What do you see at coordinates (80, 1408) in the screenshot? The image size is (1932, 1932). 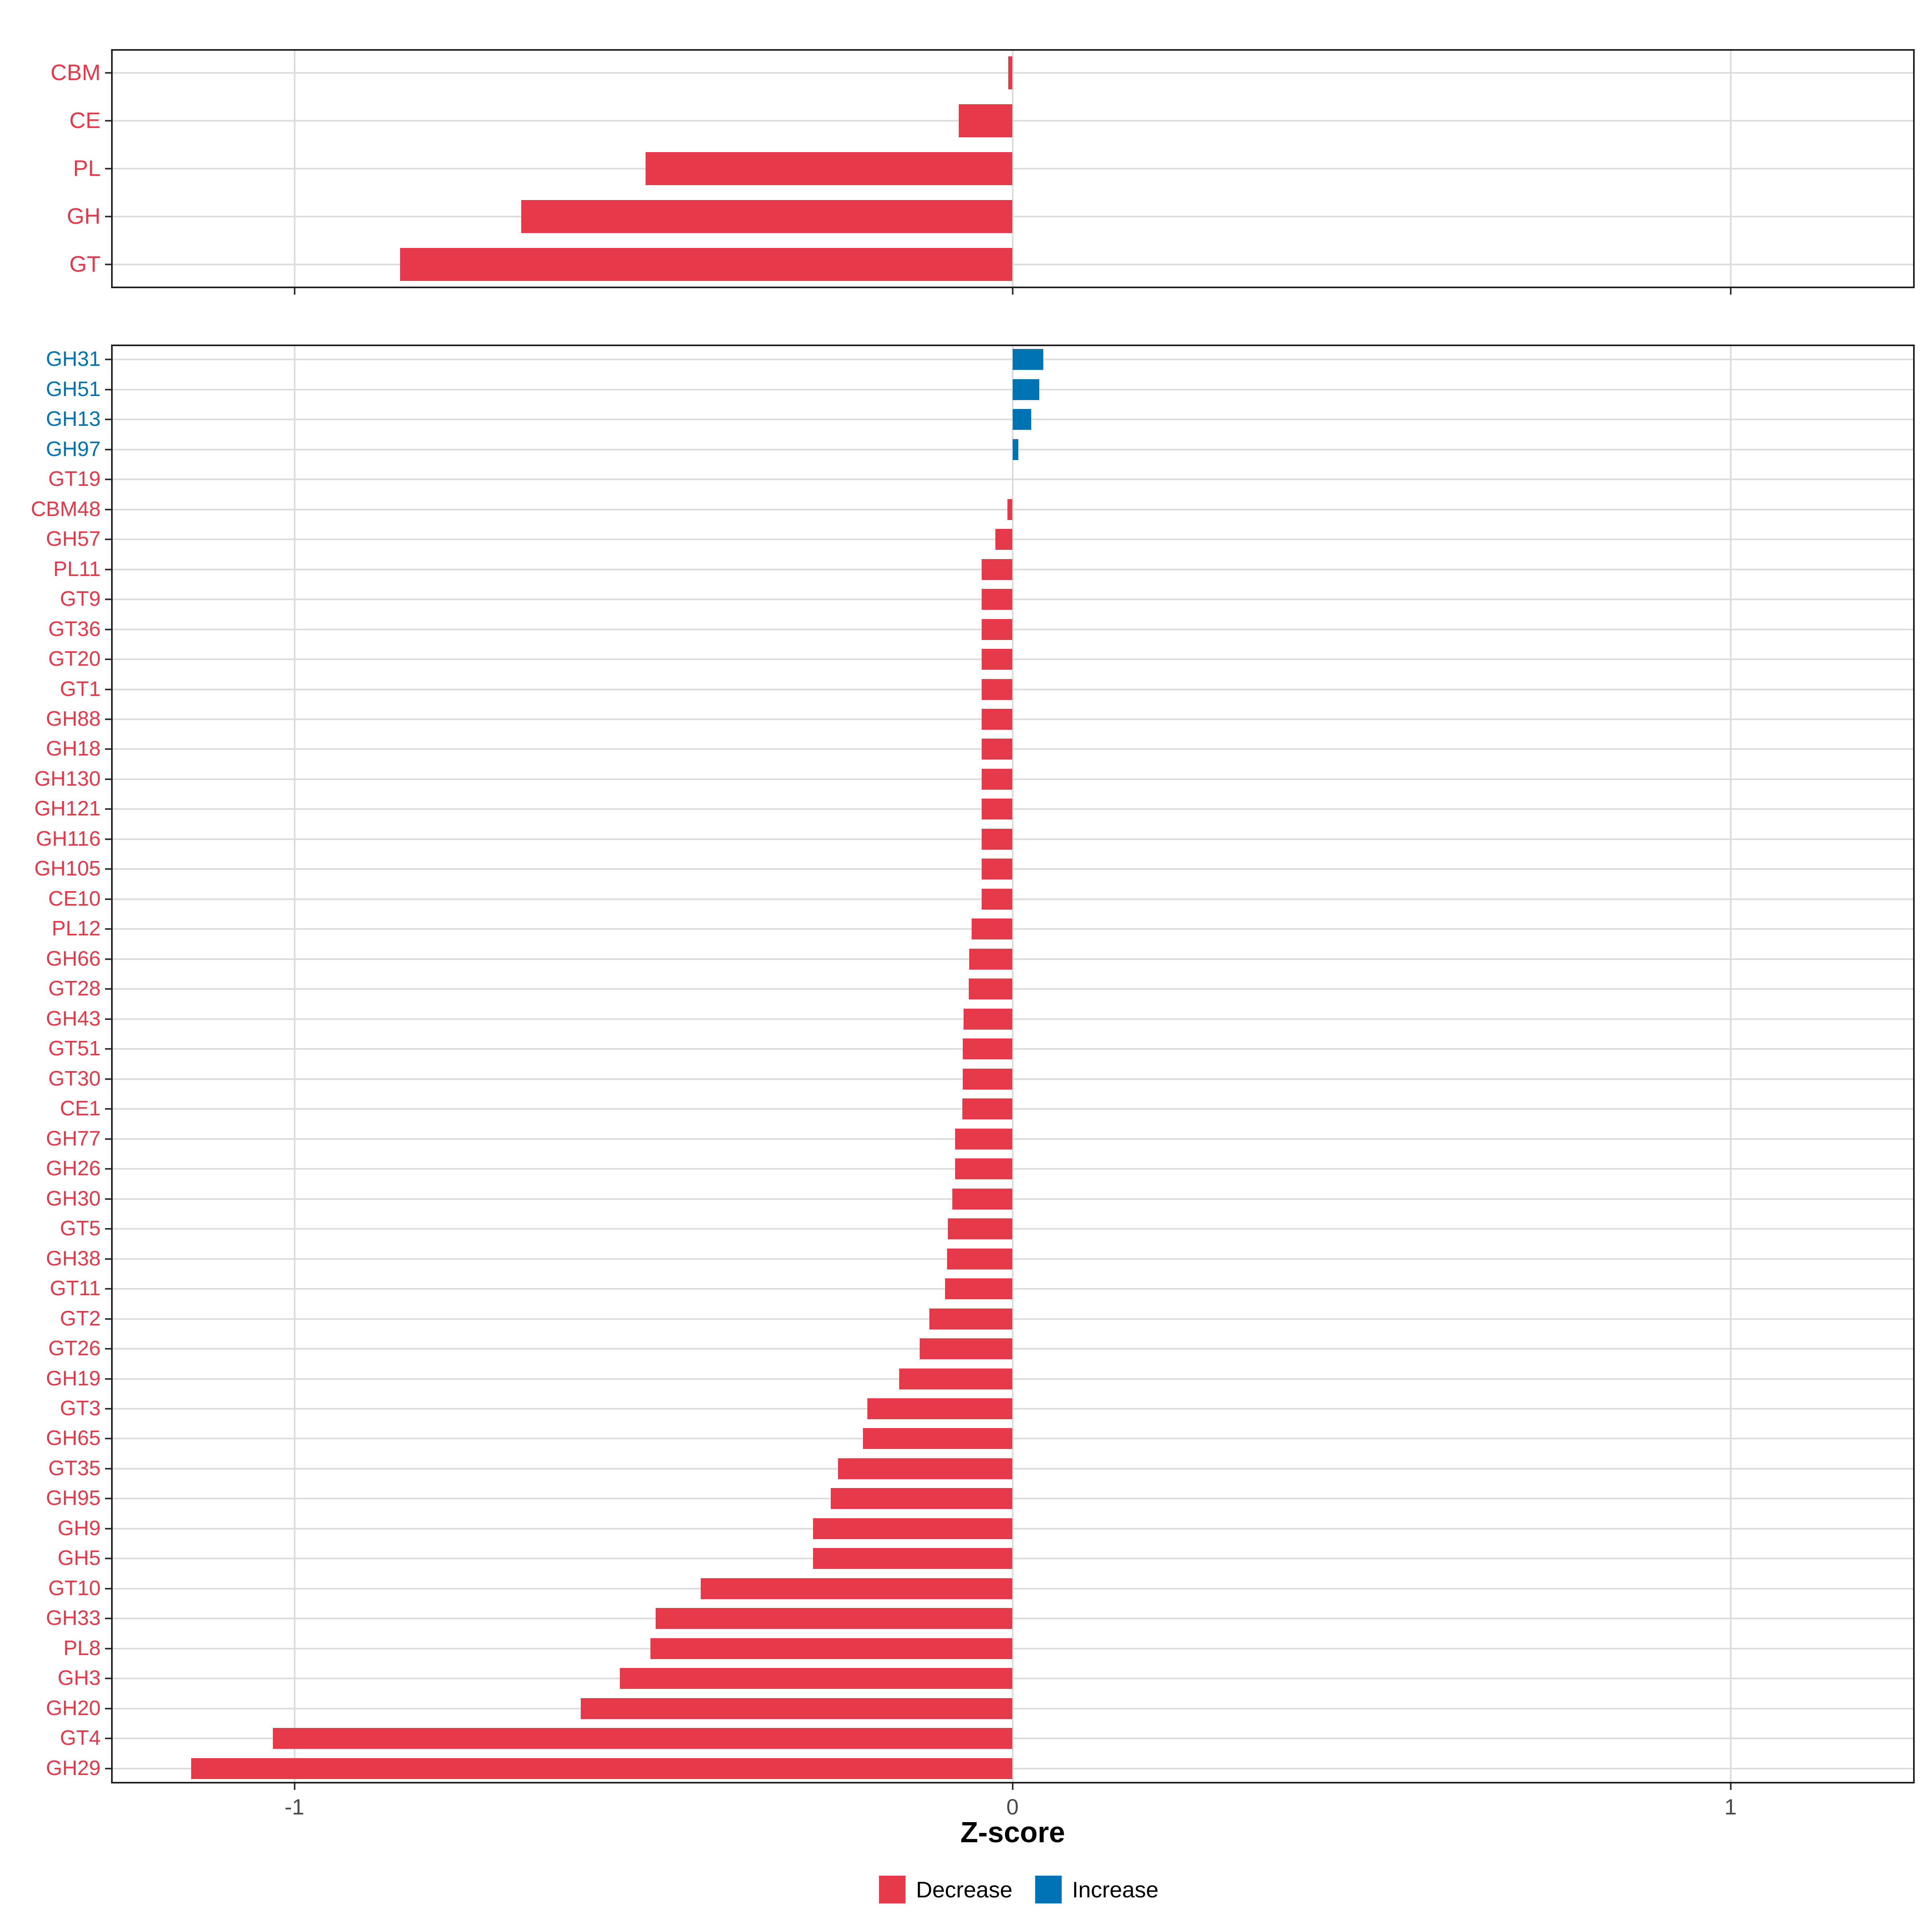 I see `y-label-GT3: GT3` at bounding box center [80, 1408].